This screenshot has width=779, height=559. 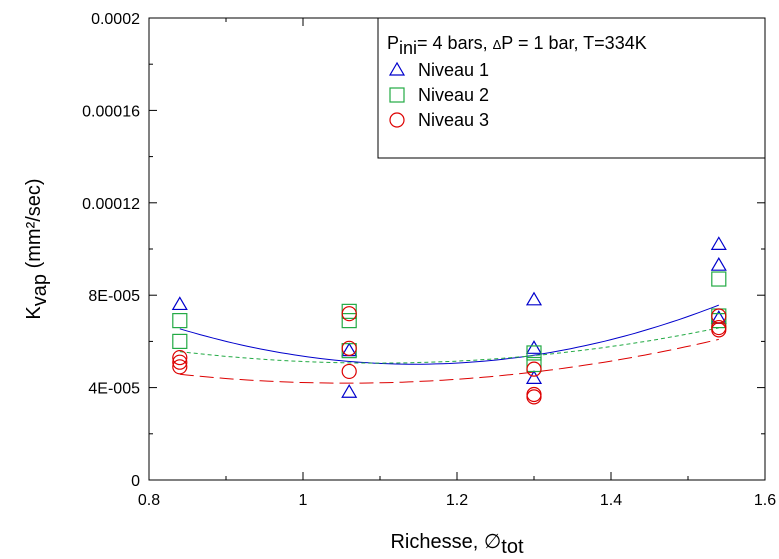 I want to click on y-tick-label: 8E-005, so click(x=114, y=296).